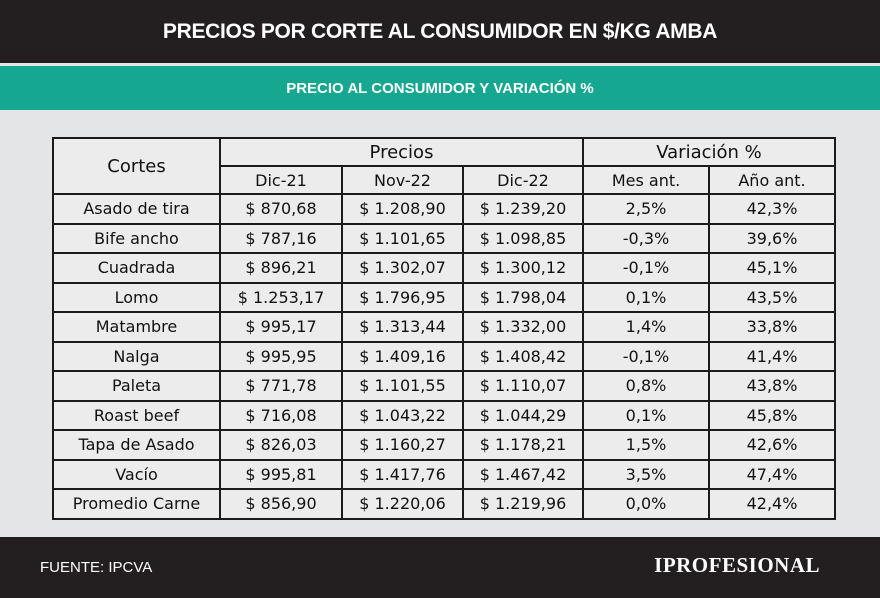  What do you see at coordinates (523, 356) in the screenshot?
I see `value-cell: $ 1.408,42` at bounding box center [523, 356].